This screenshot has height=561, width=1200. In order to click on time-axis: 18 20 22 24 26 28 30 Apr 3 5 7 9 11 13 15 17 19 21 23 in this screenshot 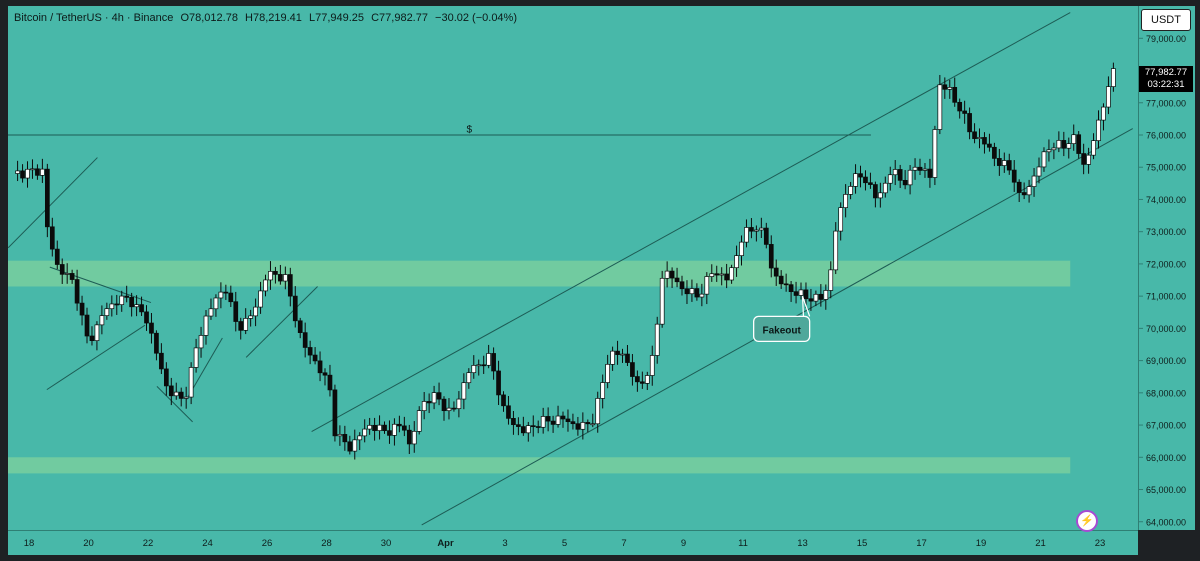, I will do `click(573, 542)`.